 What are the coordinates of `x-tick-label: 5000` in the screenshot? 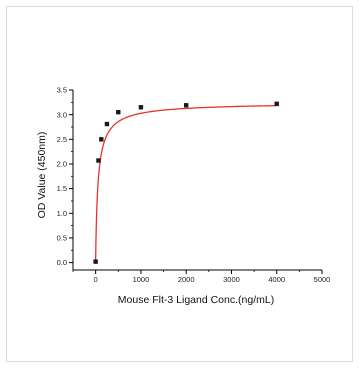 It's located at (322, 279).